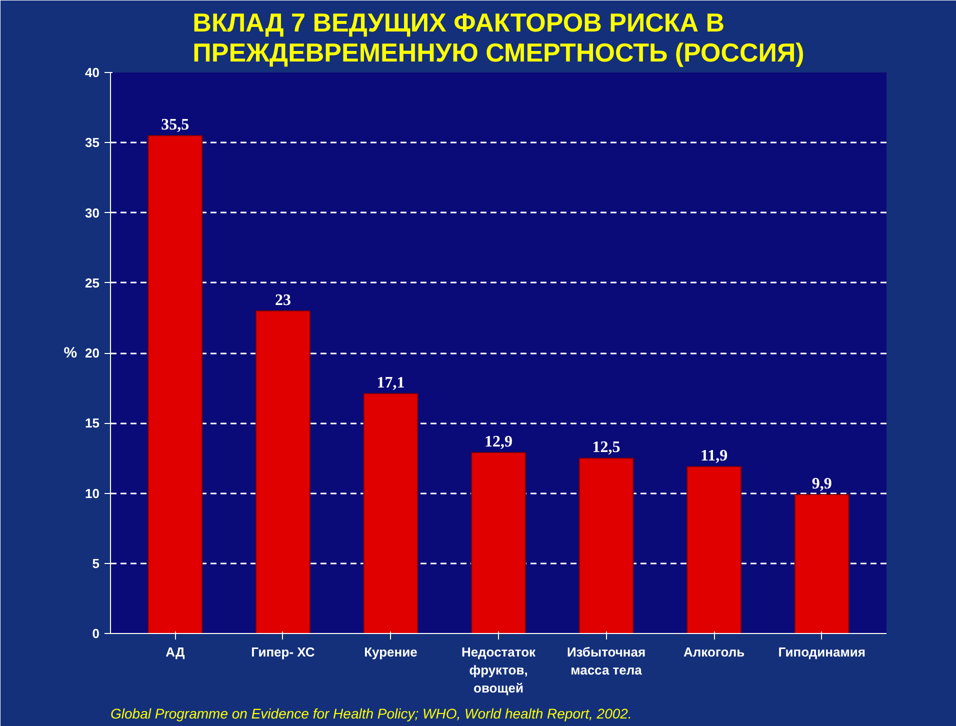  I want to click on y-tick-label: 25, so click(92, 282).